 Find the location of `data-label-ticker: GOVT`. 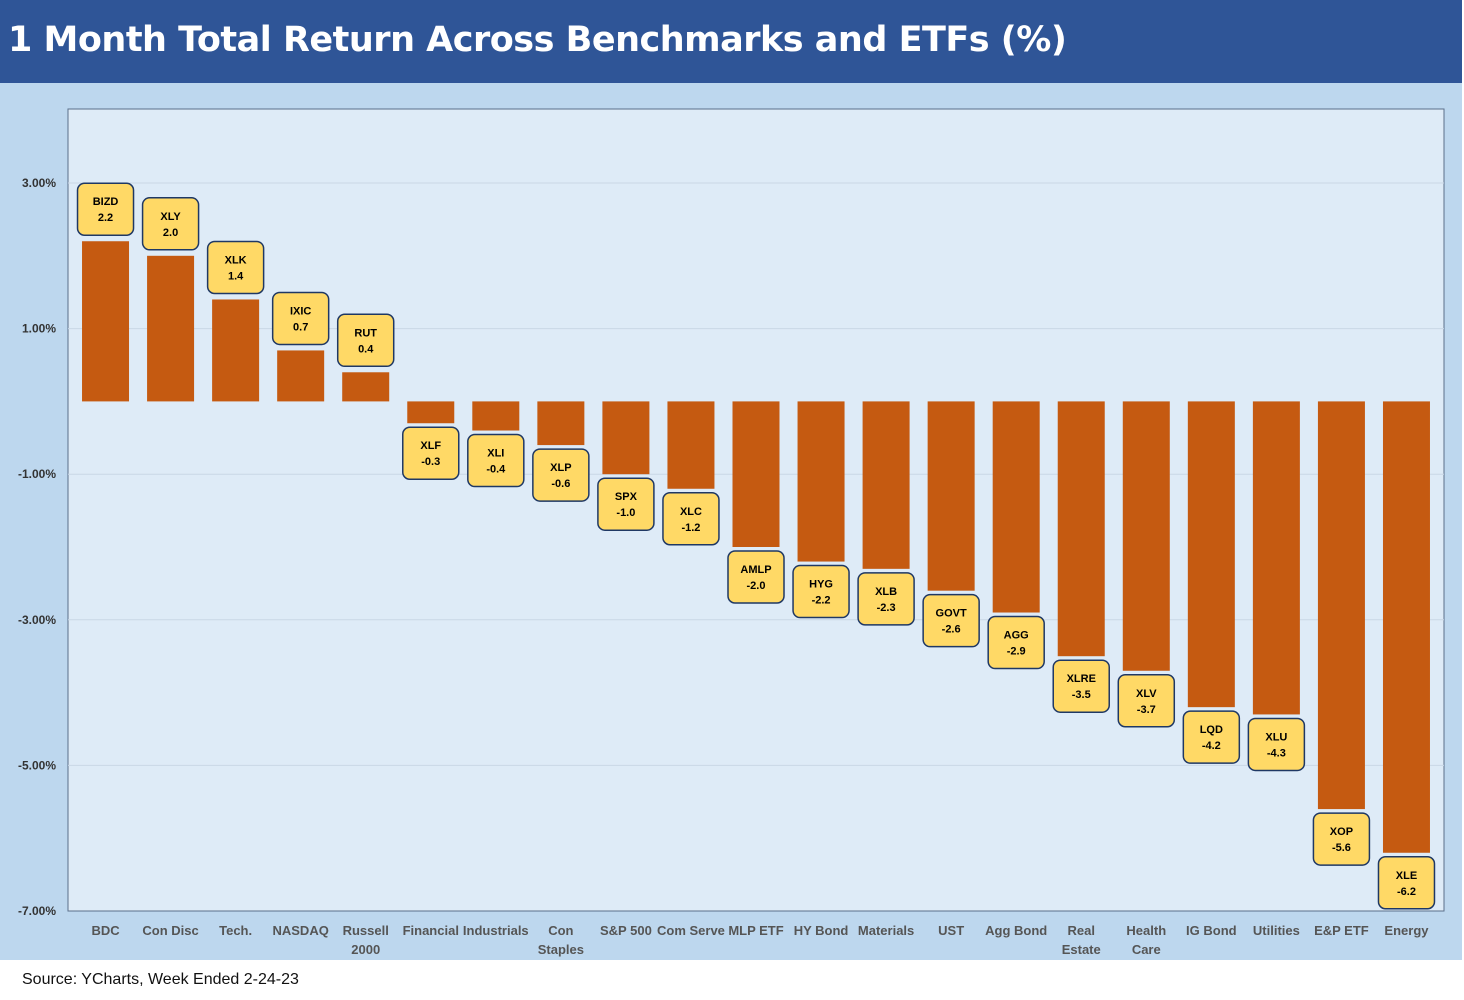

data-label-ticker: GOVT is located at coordinates (951, 614).